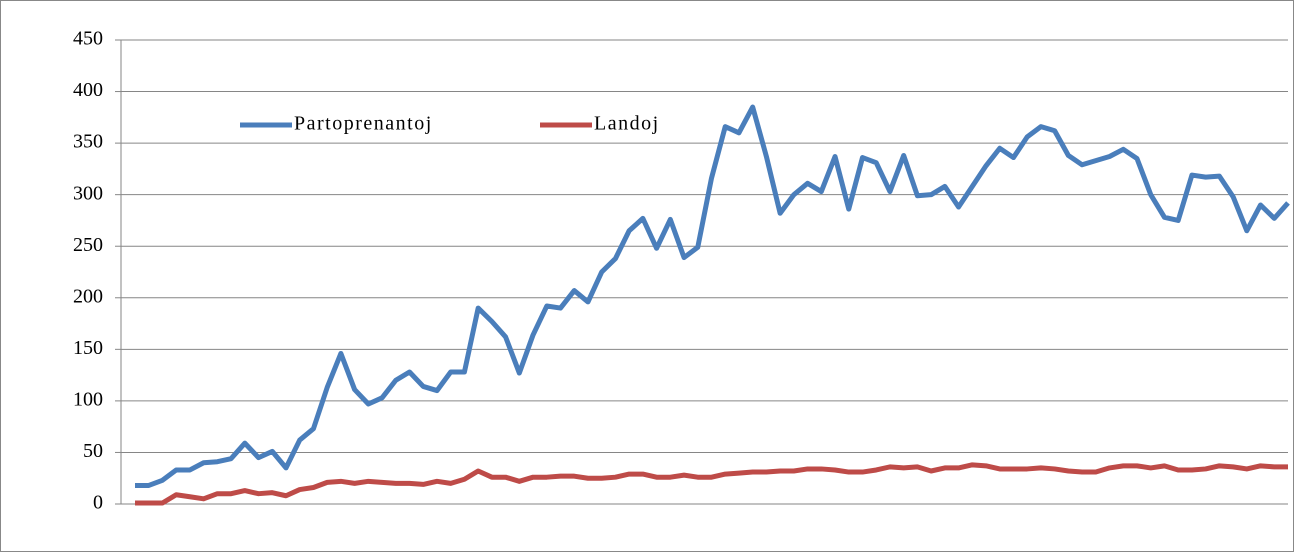  Describe the element at coordinates (88, 245) in the screenshot. I see `y-tick-label: 250` at that location.